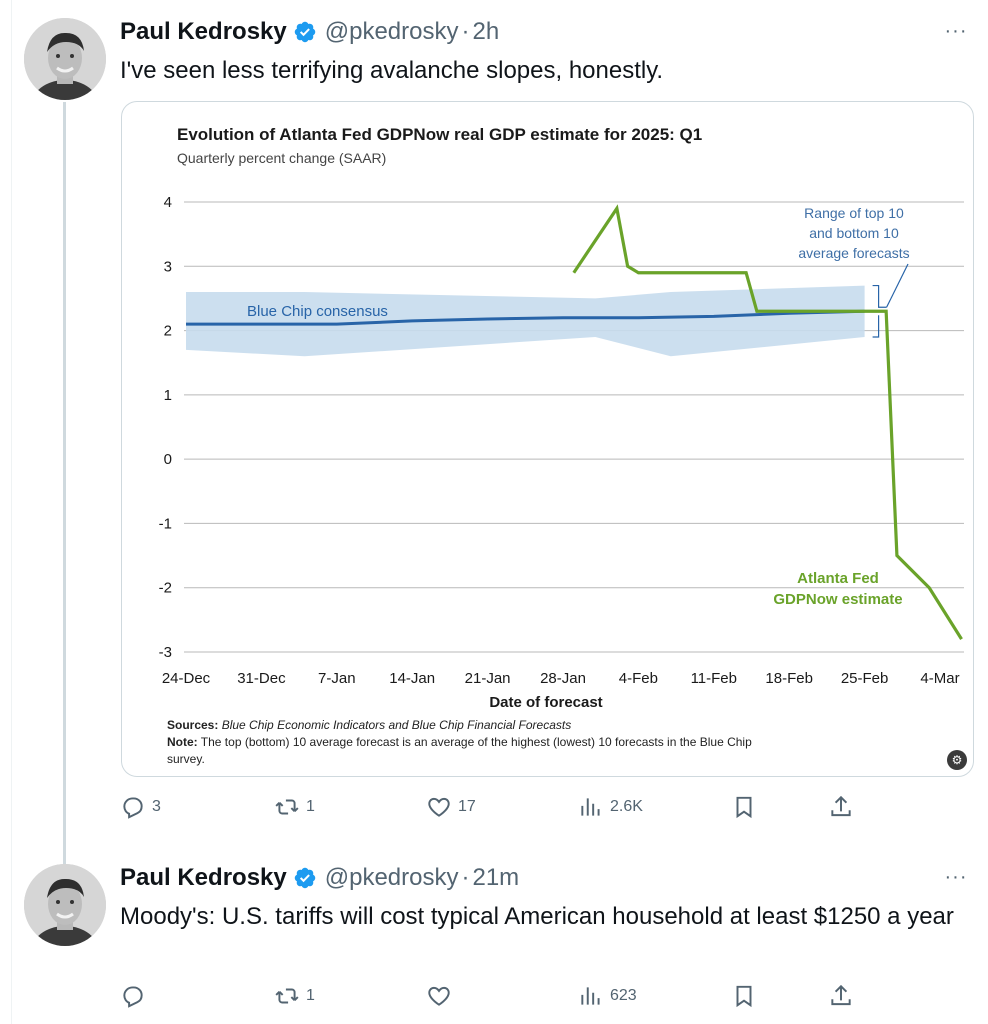 The width and height of the screenshot is (988, 1024). What do you see at coordinates (165, 523) in the screenshot?
I see `y-tick-label: -1` at bounding box center [165, 523].